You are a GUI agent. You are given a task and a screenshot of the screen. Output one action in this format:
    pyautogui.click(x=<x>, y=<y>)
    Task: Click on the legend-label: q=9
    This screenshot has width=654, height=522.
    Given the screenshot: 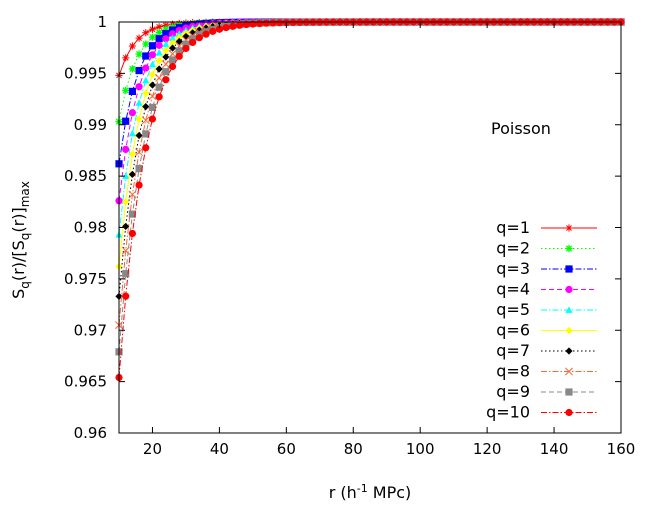 What is the action you would take?
    pyautogui.click(x=513, y=391)
    